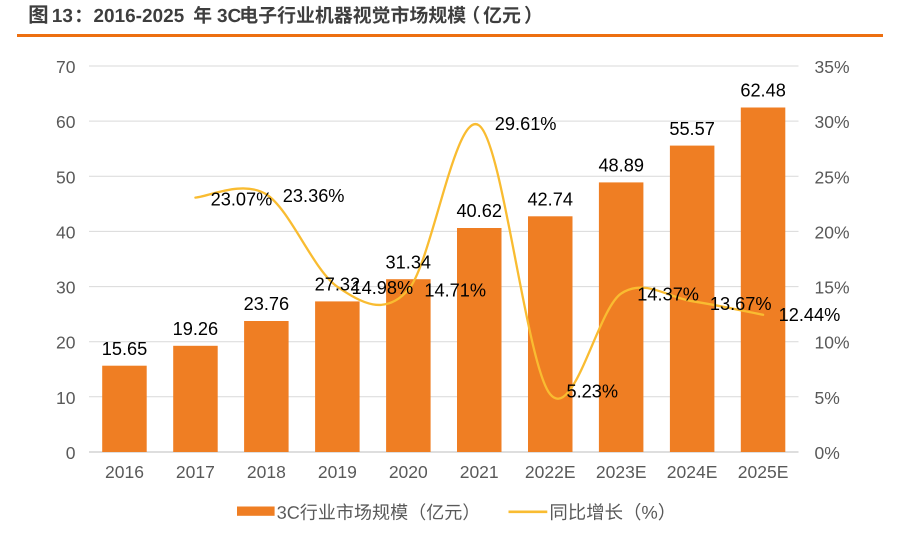  What do you see at coordinates (621, 472) in the screenshot?
I see `svg-text: 2023E` at bounding box center [621, 472].